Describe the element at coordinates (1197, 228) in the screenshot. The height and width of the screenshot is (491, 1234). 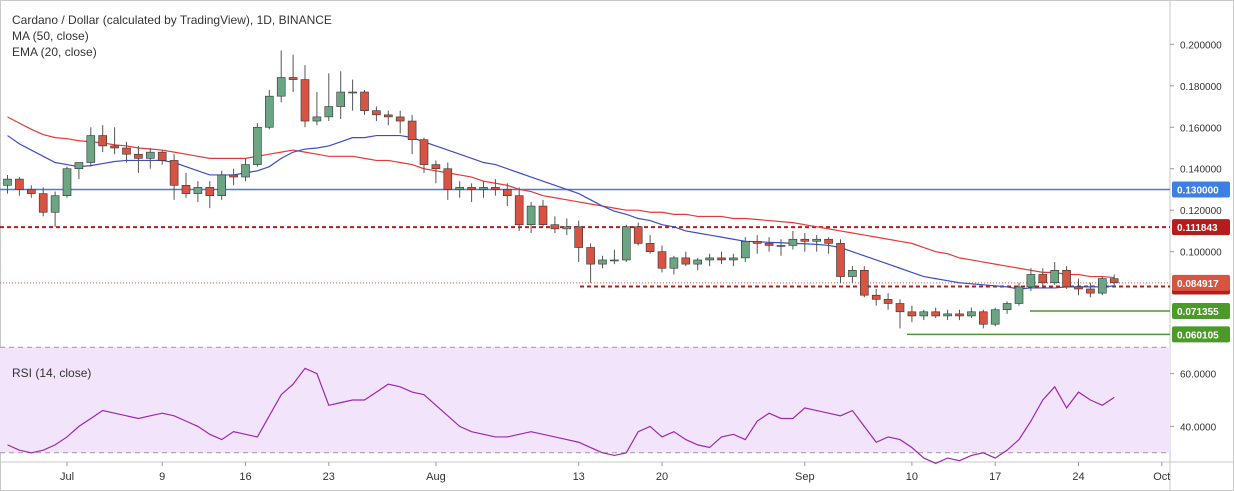
I see `price-axis-label: 0.111843` at that location.